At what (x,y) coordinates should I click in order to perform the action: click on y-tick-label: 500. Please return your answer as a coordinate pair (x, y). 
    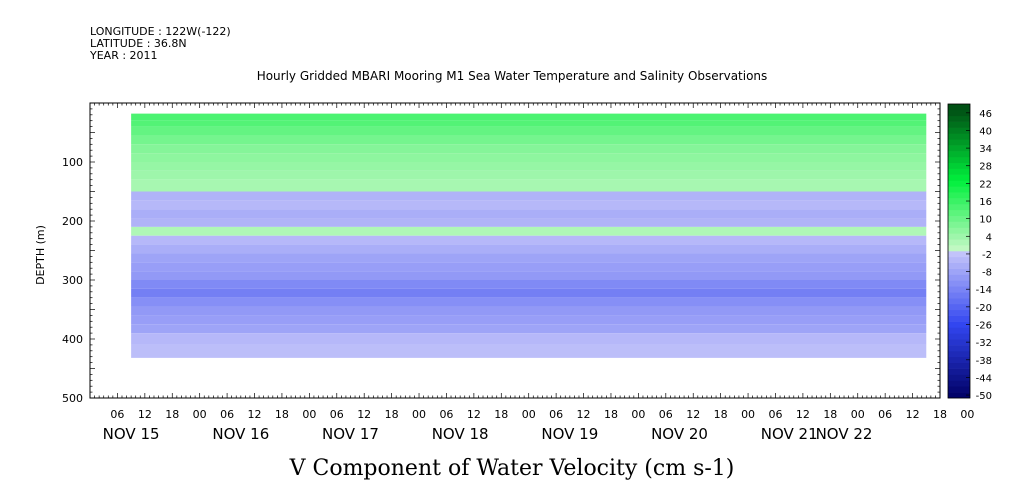
    Looking at the image, I should click on (72, 398).